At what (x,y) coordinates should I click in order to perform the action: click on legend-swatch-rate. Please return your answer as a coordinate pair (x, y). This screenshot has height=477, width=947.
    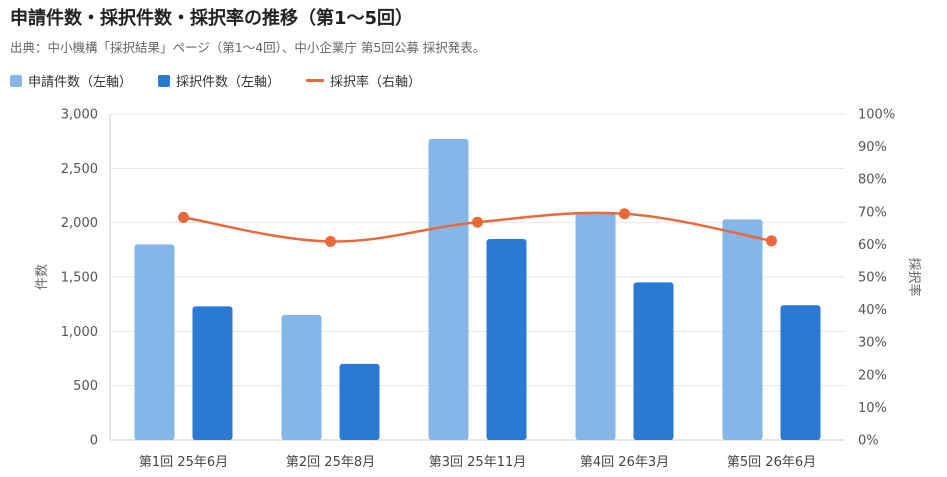
    Looking at the image, I should click on (315, 80).